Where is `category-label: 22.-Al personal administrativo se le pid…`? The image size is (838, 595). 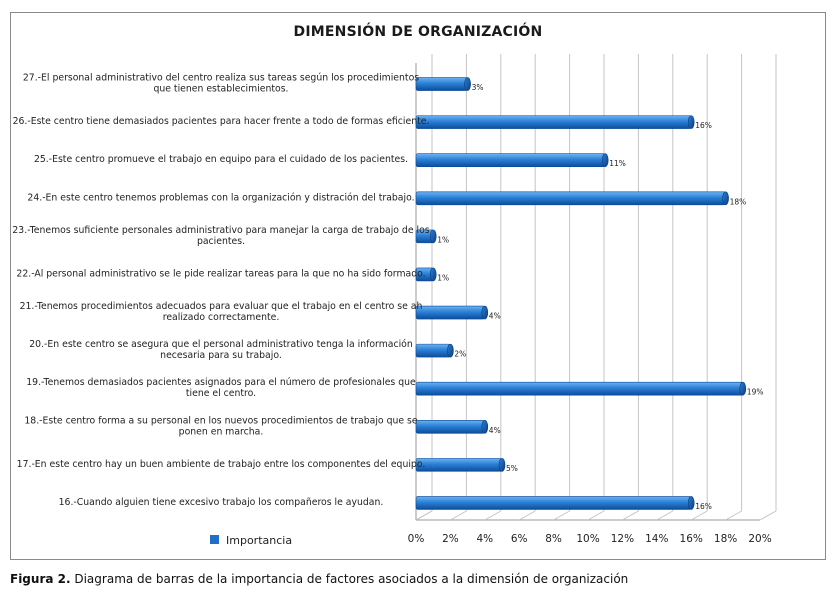 category-label: 22.-Al personal administrativo se le pid… is located at coordinates (220, 273).